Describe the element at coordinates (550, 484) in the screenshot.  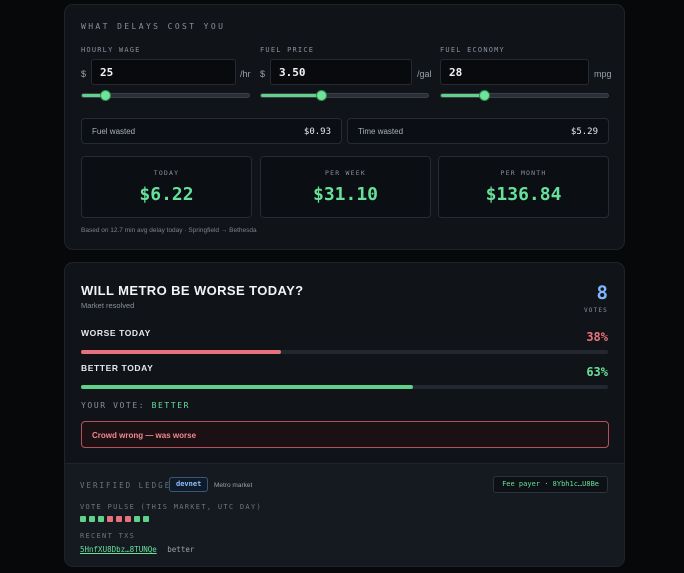
I see `fee-payer-chip: Fee payer · 8Ybh1c…U8Be` at that location.